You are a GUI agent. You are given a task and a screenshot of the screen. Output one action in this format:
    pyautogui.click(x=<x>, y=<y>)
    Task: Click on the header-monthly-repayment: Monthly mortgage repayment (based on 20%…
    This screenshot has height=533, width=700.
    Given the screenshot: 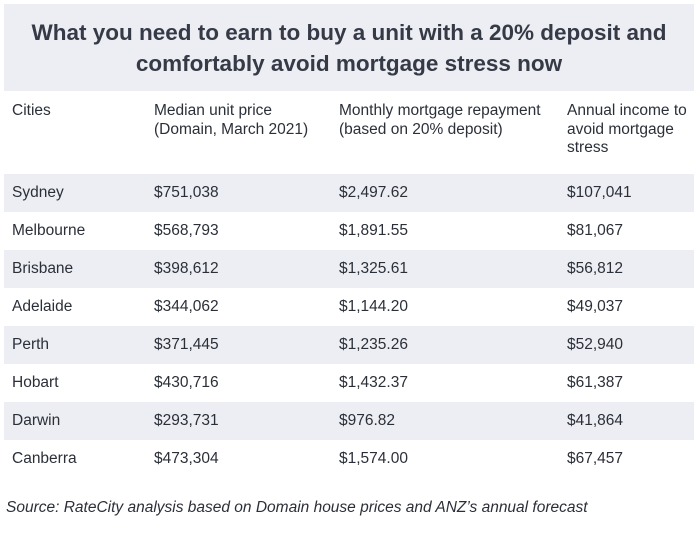 What is the action you would take?
    pyautogui.click(x=440, y=120)
    